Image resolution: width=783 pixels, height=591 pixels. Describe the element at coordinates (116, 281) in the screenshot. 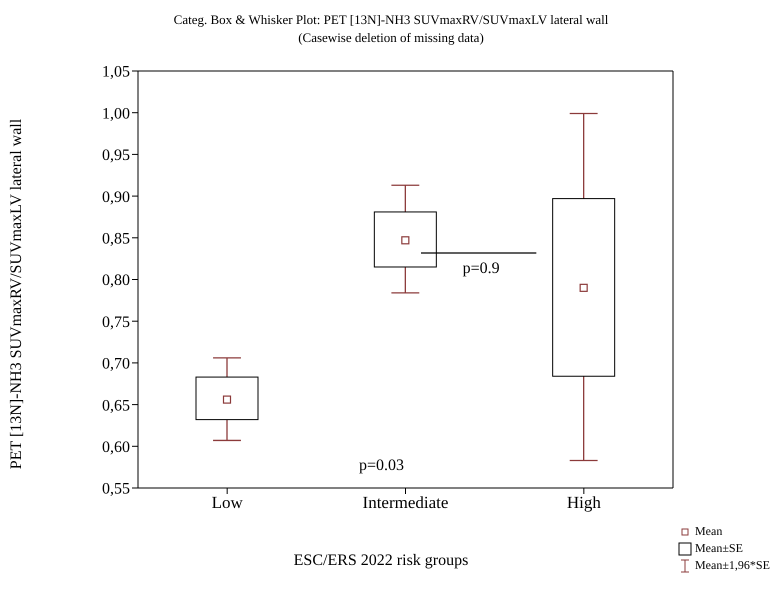

I see `y-tick-label: 0,80` at that location.